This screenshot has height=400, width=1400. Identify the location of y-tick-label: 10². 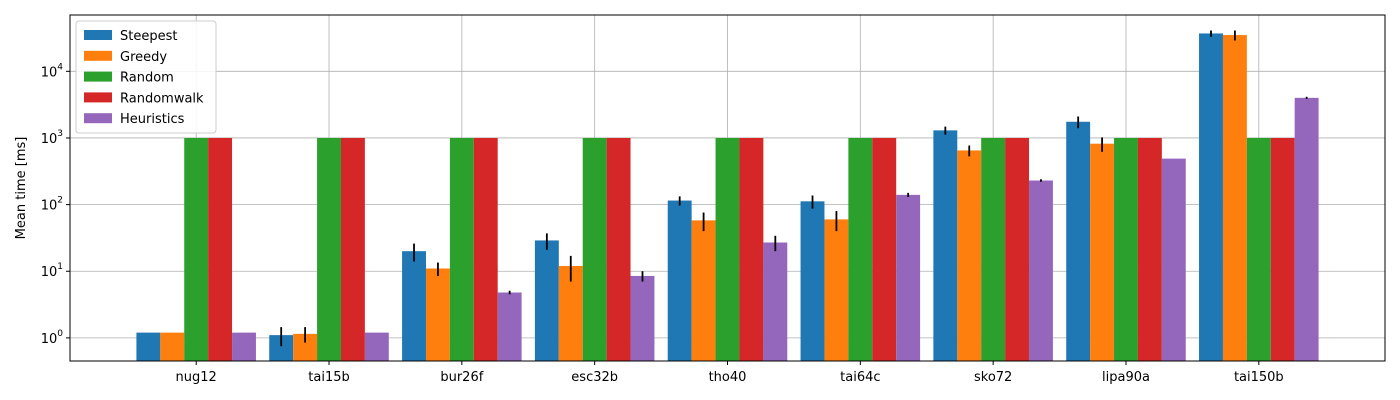
(52, 205).